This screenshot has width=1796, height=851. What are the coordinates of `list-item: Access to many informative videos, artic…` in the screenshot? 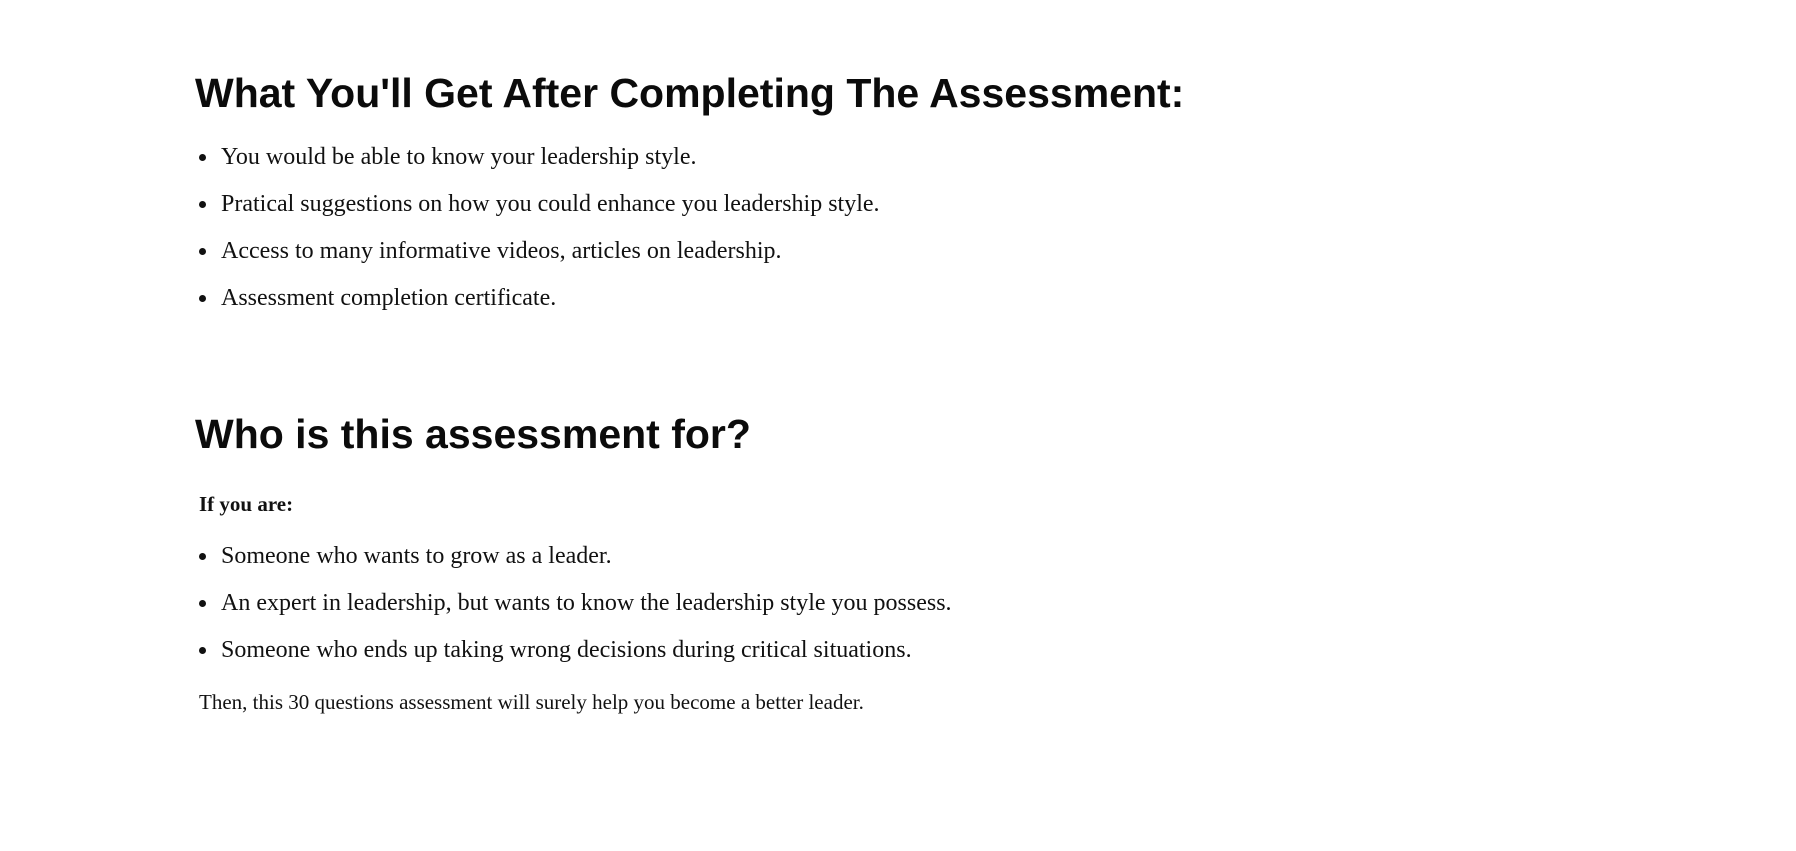 It's located at (845, 251).